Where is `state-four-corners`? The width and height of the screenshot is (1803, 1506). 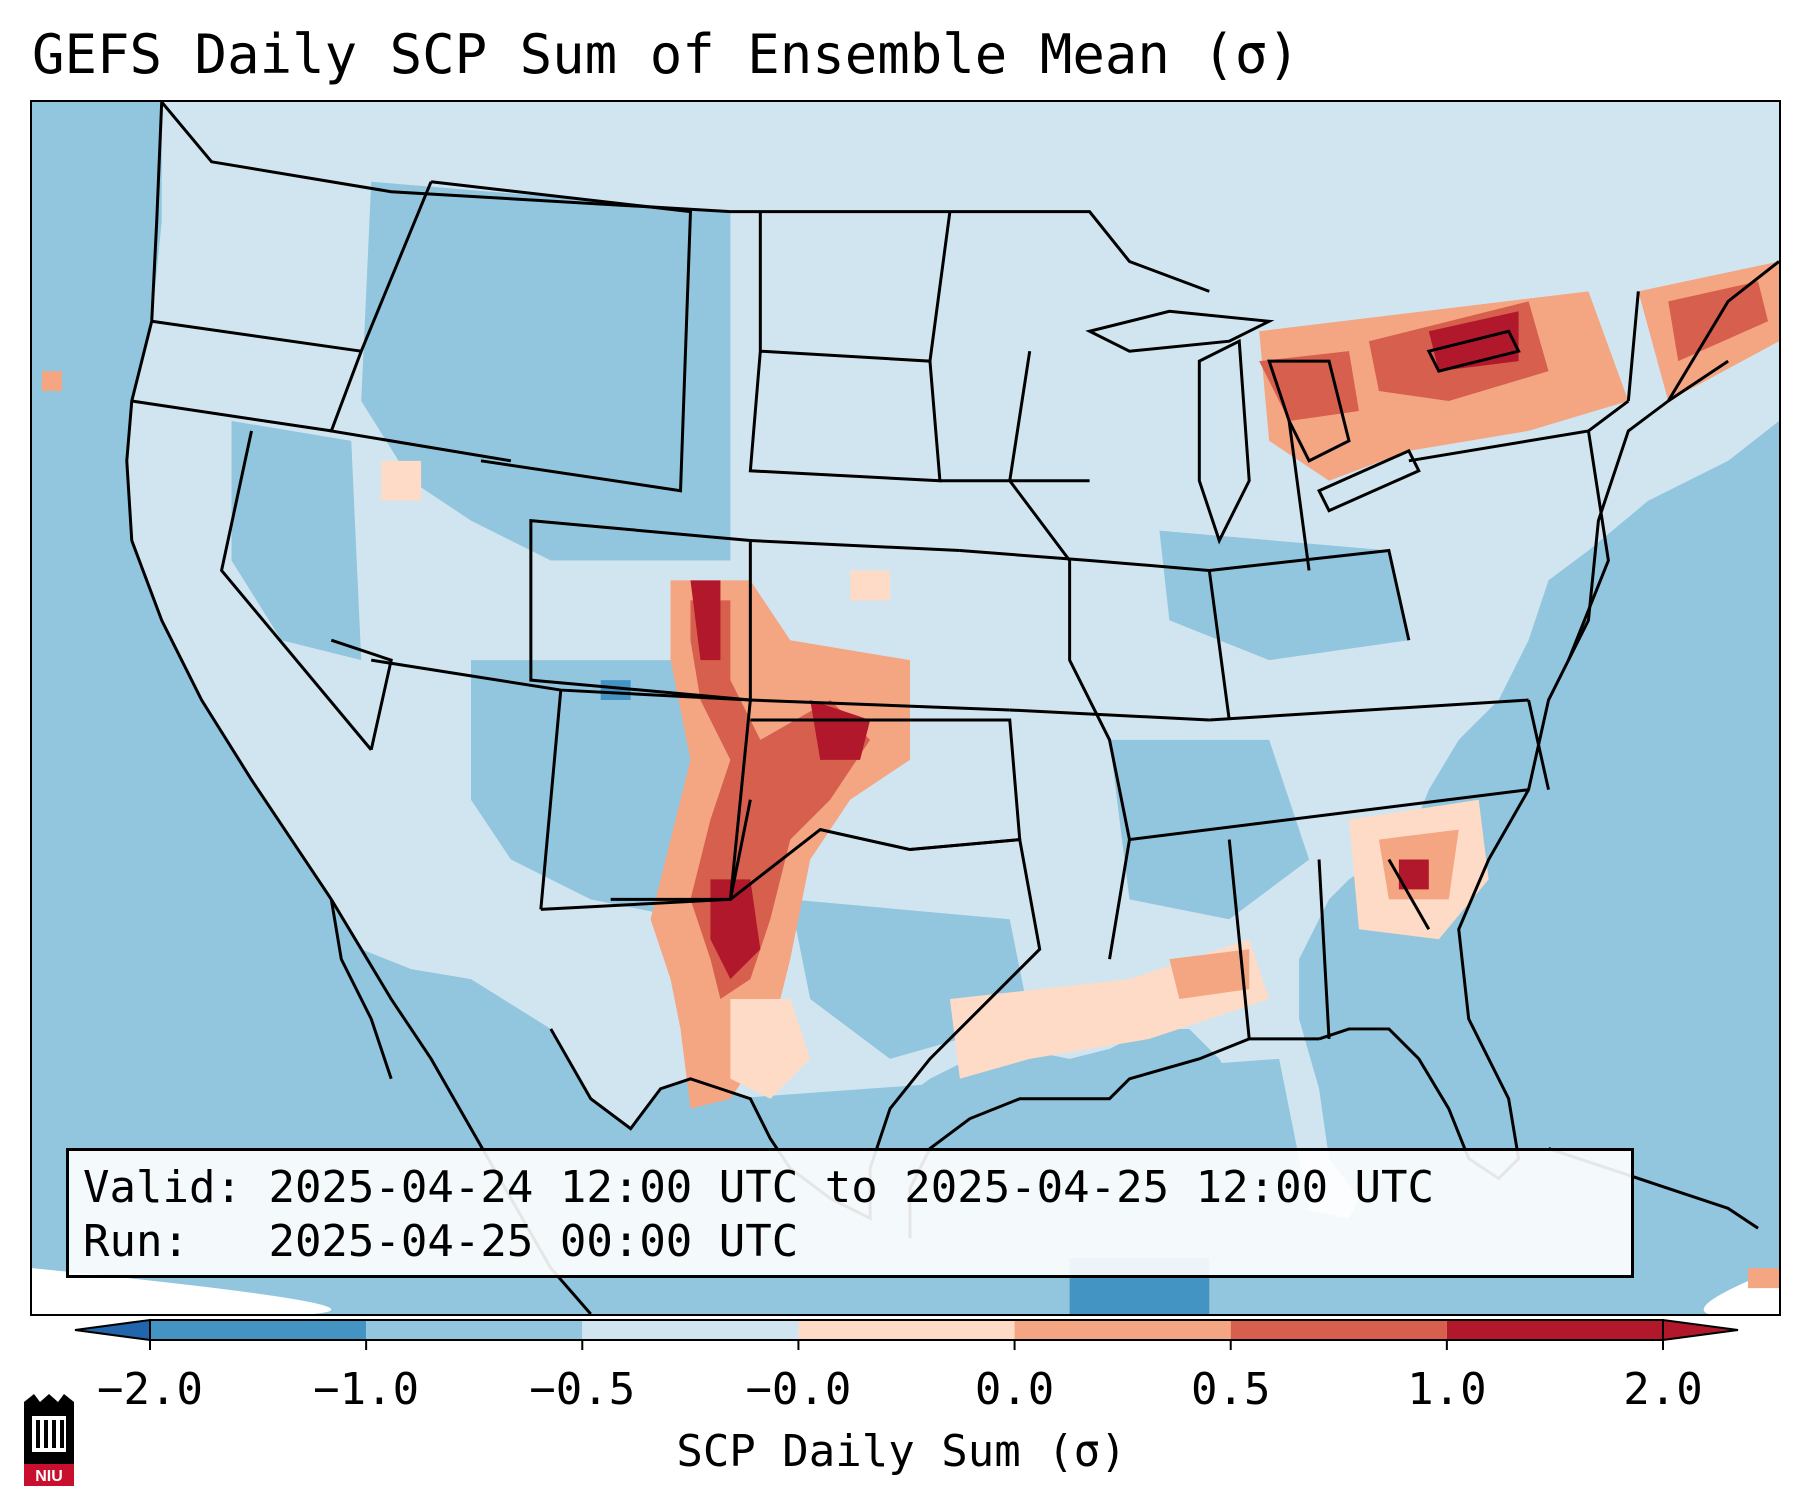 state-four-corners is located at coordinates (561, 784).